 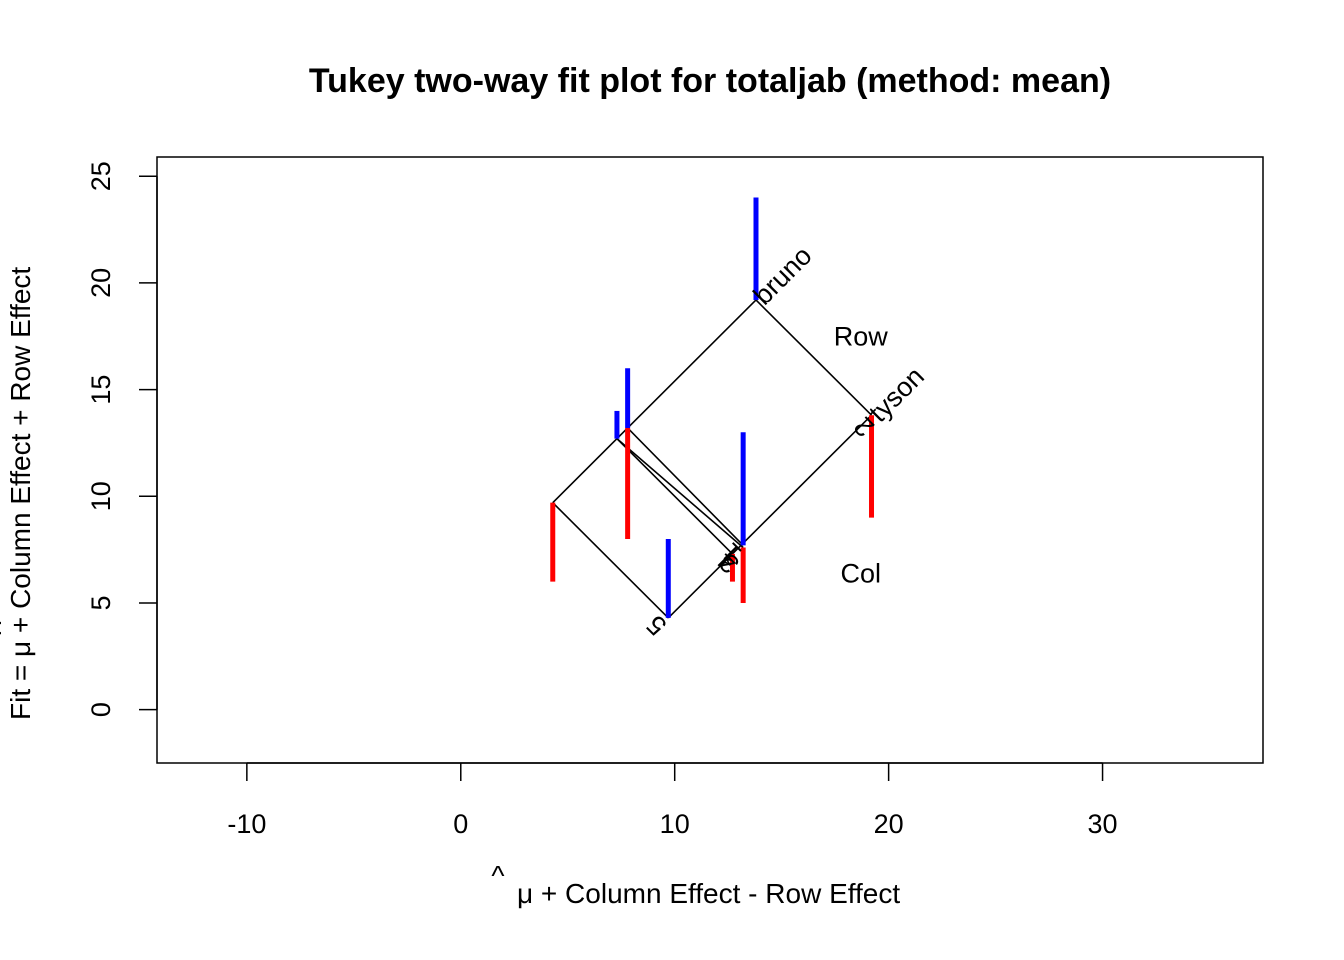 I want to click on x-axis-label-mu: μ, so click(x=525, y=893).